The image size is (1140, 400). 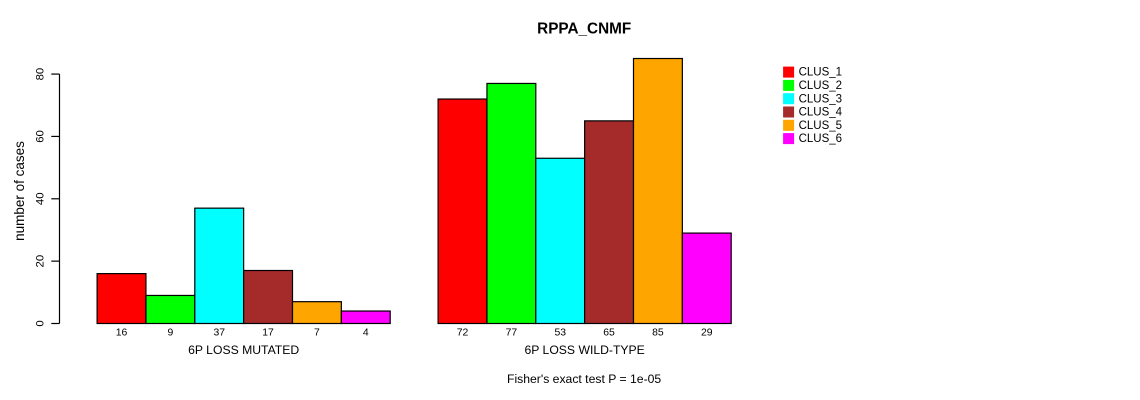 What do you see at coordinates (584, 350) in the screenshot?
I see `svg-text: 6P LOSS WILD-TYPE` at bounding box center [584, 350].